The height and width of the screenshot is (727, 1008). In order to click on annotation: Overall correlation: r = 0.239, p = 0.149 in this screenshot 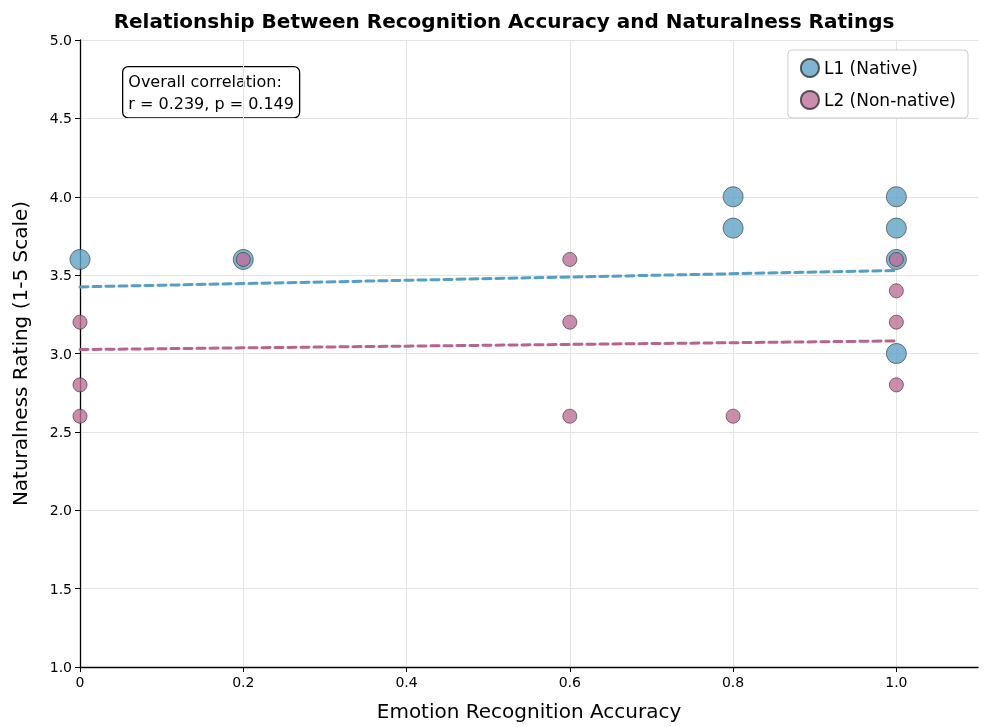, I will do `click(211, 92)`.